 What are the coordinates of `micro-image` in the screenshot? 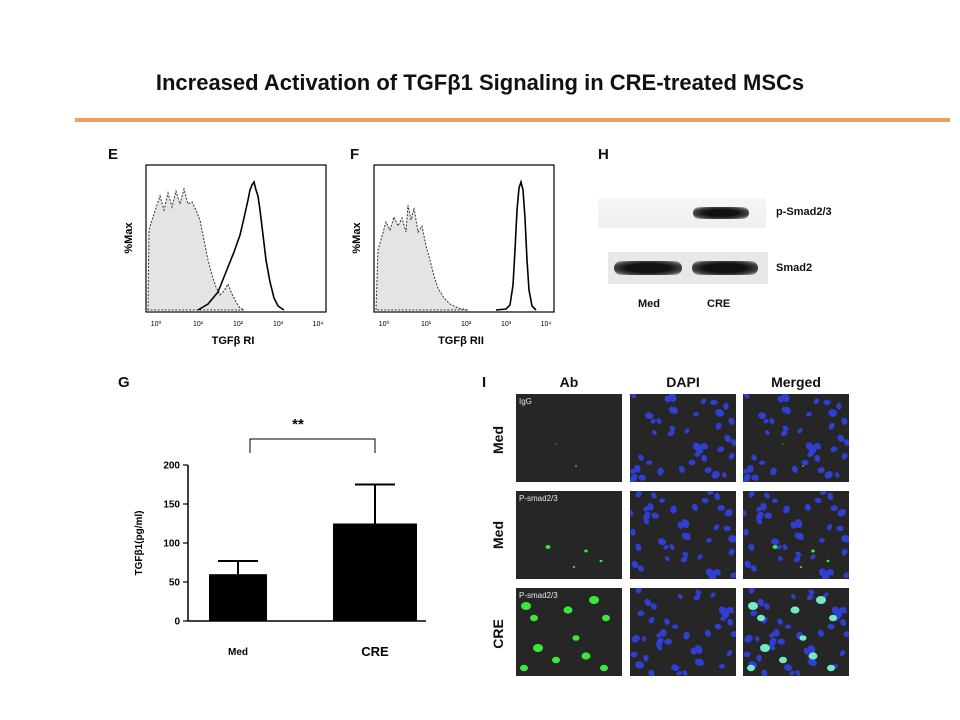 It's located at (683, 438).